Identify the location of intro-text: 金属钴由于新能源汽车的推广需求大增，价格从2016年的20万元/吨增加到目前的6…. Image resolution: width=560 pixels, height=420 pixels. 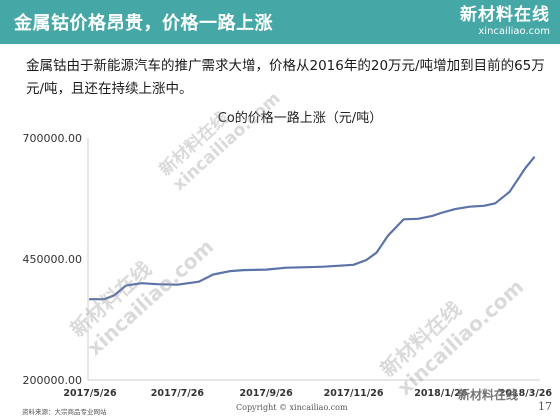
(285, 77).